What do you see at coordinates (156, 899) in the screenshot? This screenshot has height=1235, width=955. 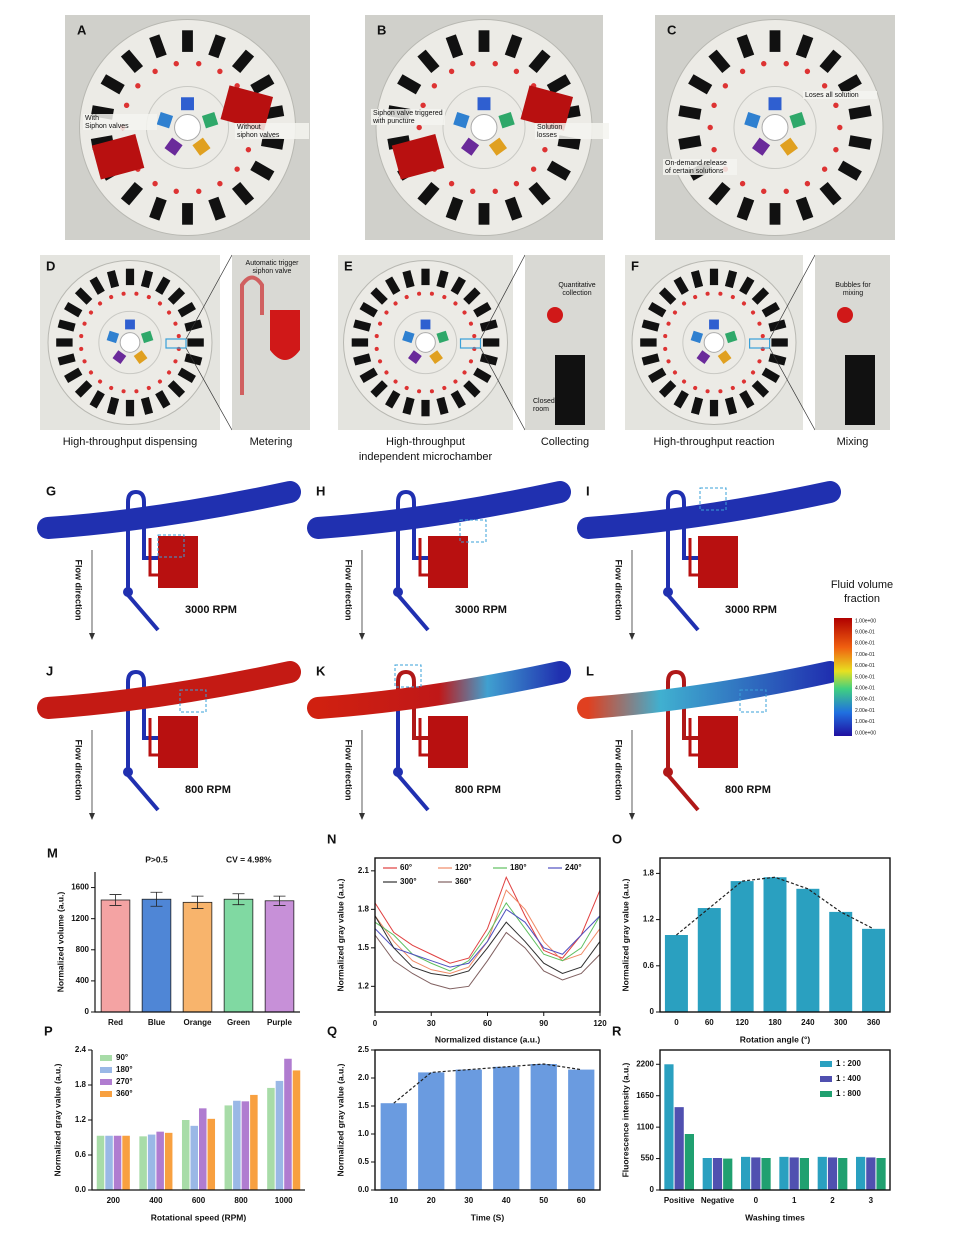 I see `error-bar` at bounding box center [156, 899].